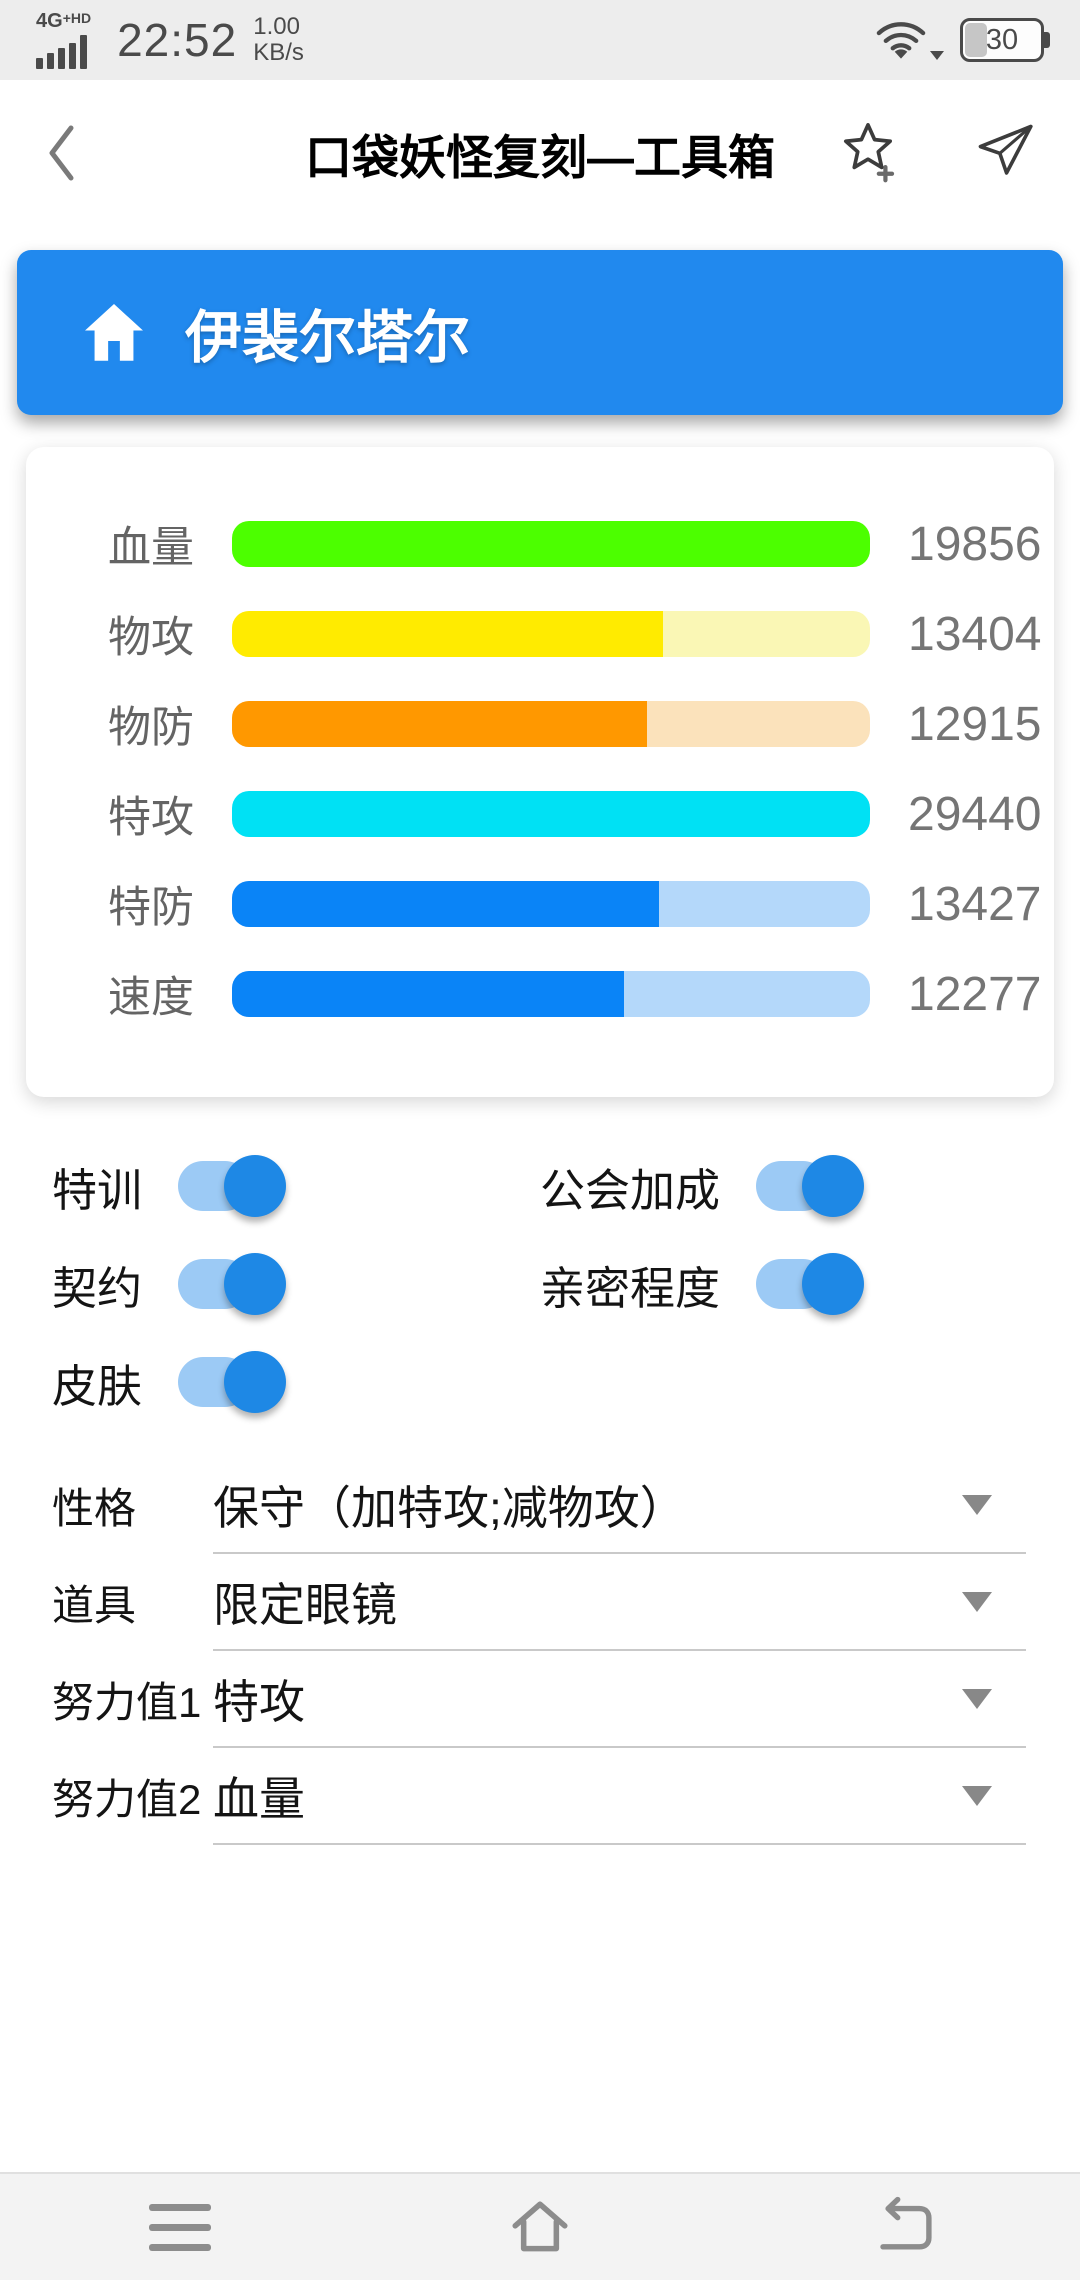 The width and height of the screenshot is (1080, 2280). I want to click on stat-value: 13427, so click(975, 904).